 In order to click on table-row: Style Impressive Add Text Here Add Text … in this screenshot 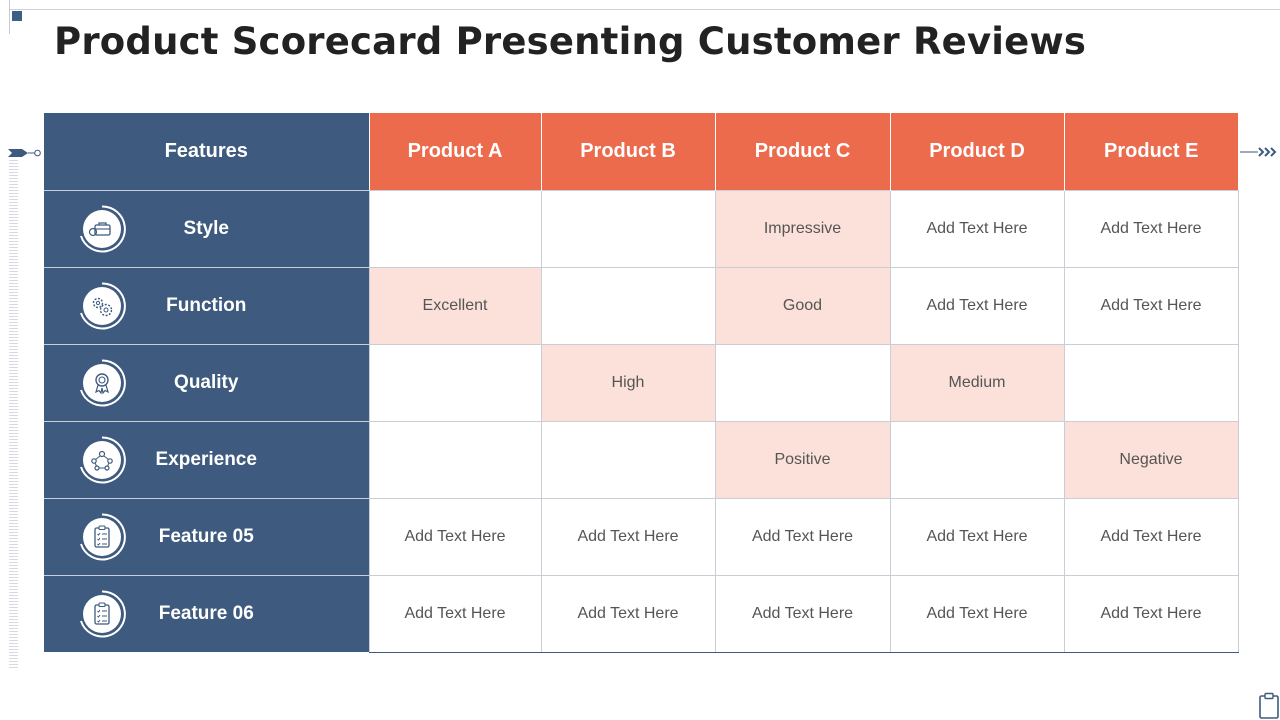, I will do `click(641, 228)`.